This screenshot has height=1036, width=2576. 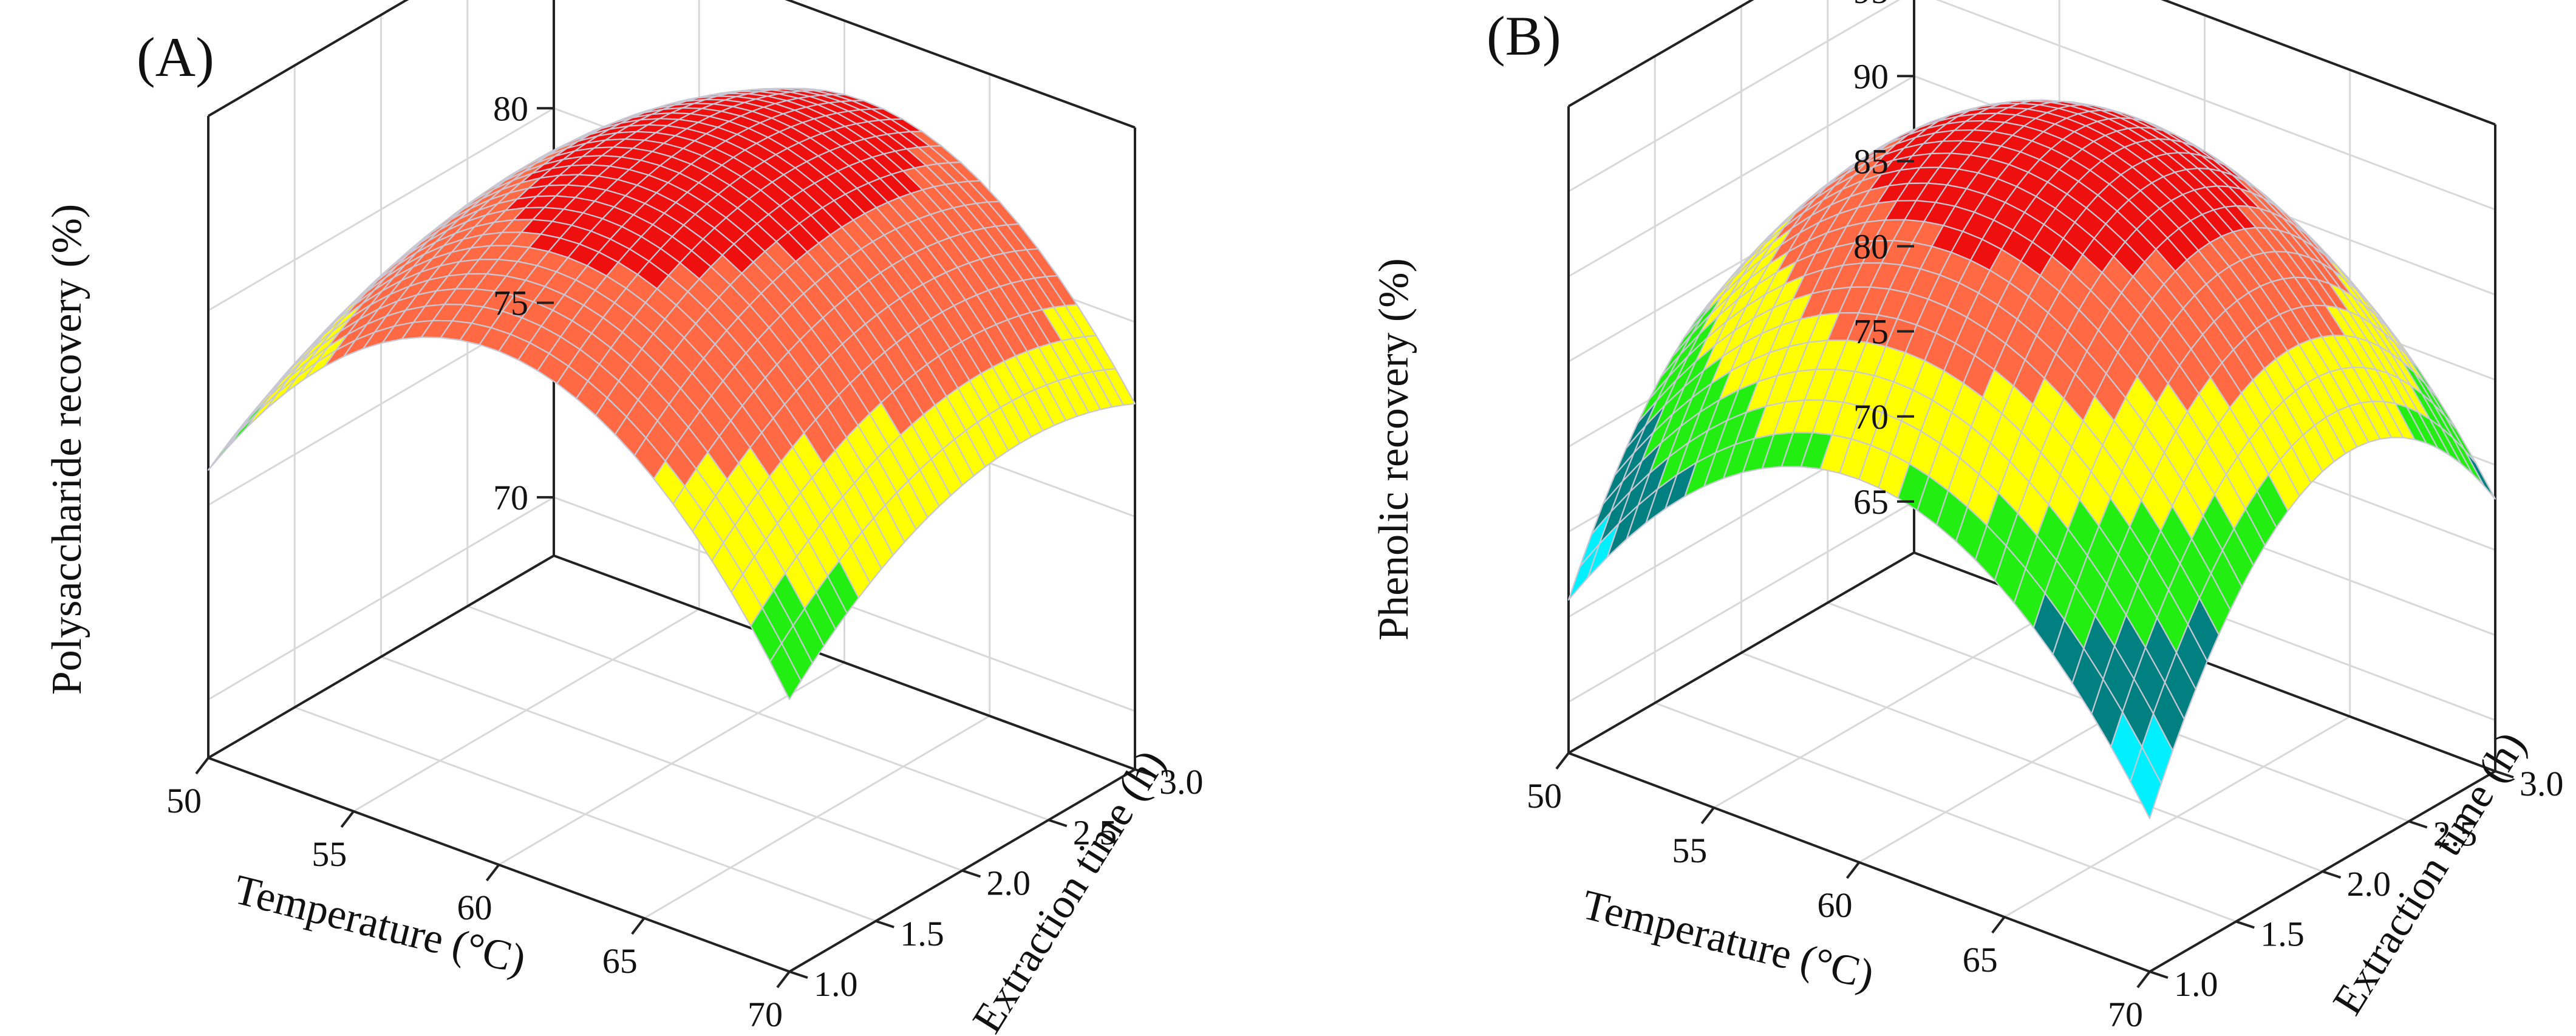 What do you see at coordinates (1545, 796) in the screenshot?
I see `panel-b-x-tick-label: 50` at bounding box center [1545, 796].